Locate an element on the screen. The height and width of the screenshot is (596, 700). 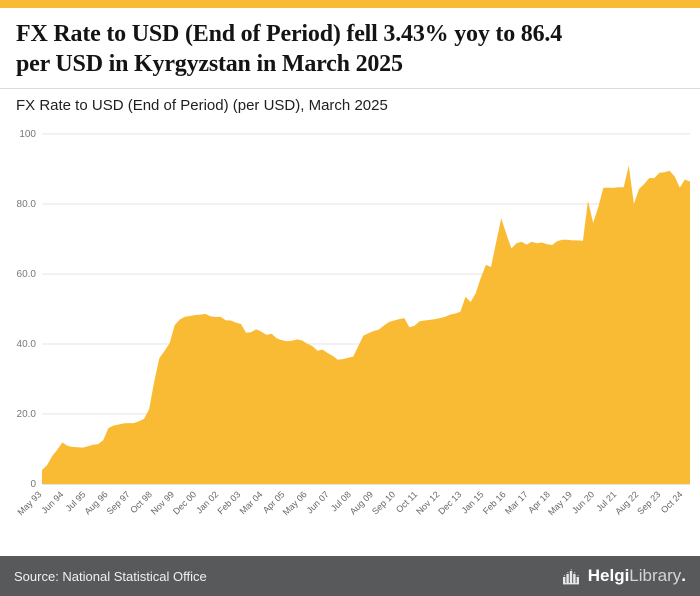
svg-text: 20.0 is located at coordinates (27, 414).